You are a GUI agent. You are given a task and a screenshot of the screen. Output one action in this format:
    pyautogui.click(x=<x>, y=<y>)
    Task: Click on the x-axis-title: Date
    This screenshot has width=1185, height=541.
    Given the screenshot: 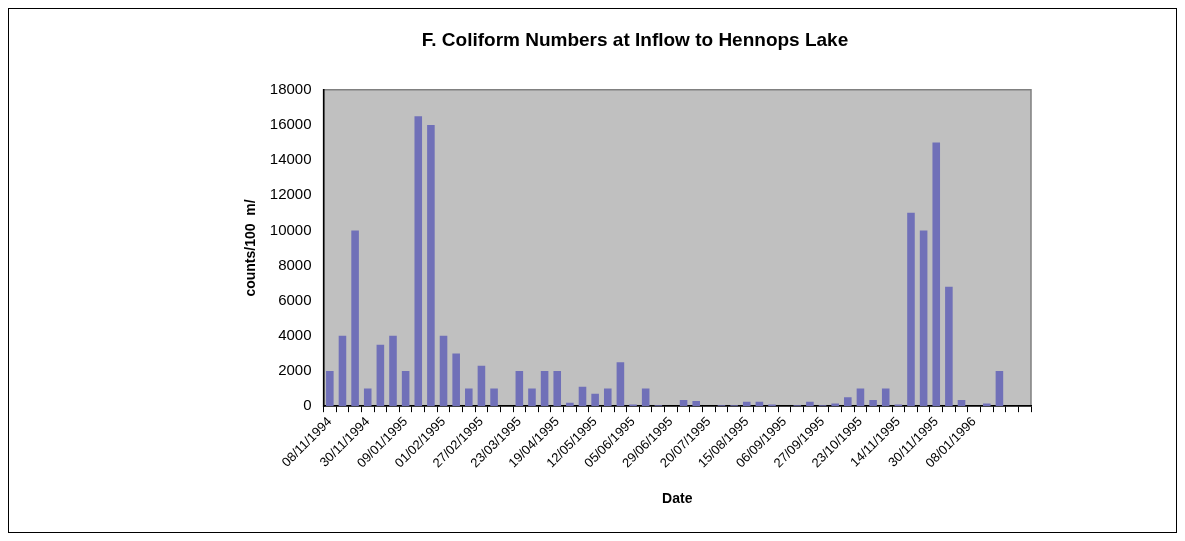 What is the action you would take?
    pyautogui.click(x=677, y=498)
    